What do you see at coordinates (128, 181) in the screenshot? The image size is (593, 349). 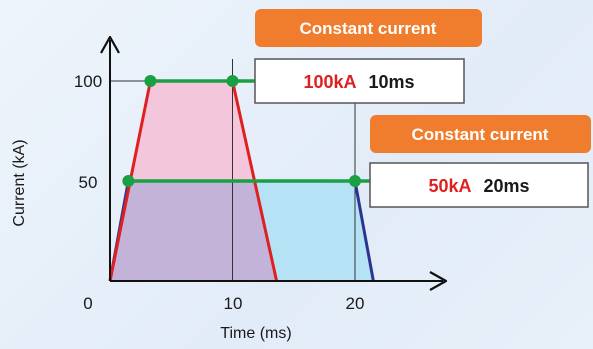 I see `plateau-marker-50ka-start` at bounding box center [128, 181].